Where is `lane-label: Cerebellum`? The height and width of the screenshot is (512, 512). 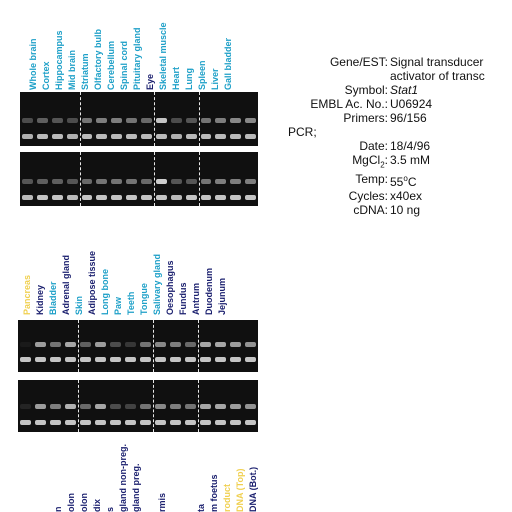
lane-label: Cerebellum is located at coordinates (112, 50).